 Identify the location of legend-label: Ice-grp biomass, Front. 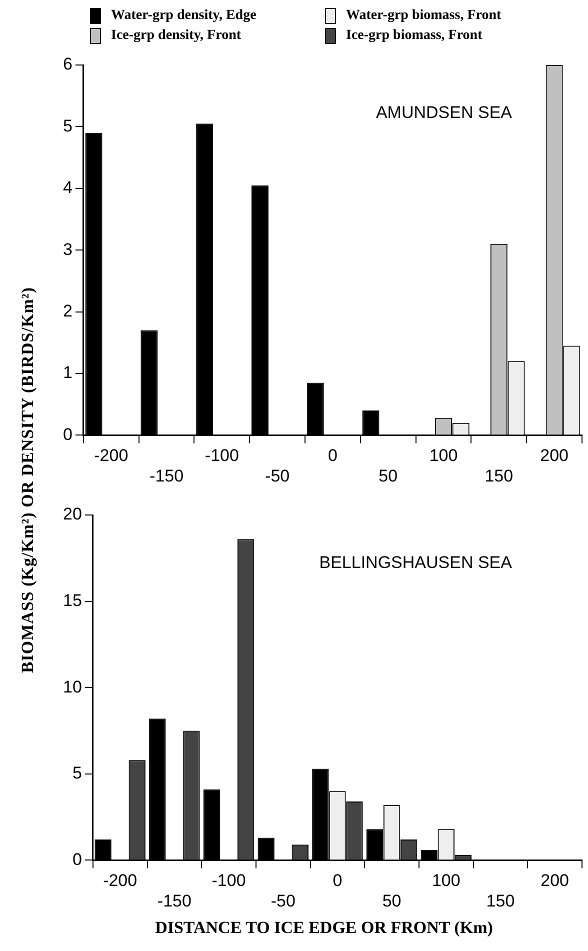
(414, 36).